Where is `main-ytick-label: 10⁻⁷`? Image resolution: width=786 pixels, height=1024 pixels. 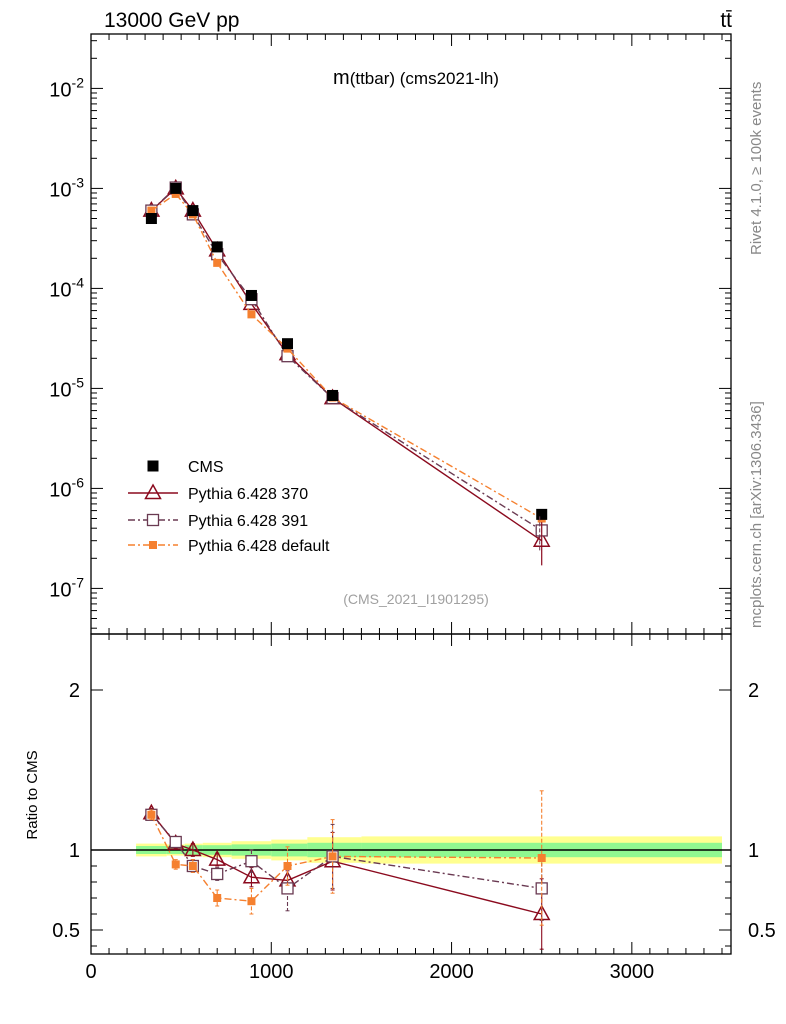
main-ytick-label: 10⁻⁷ is located at coordinates (66, 587).